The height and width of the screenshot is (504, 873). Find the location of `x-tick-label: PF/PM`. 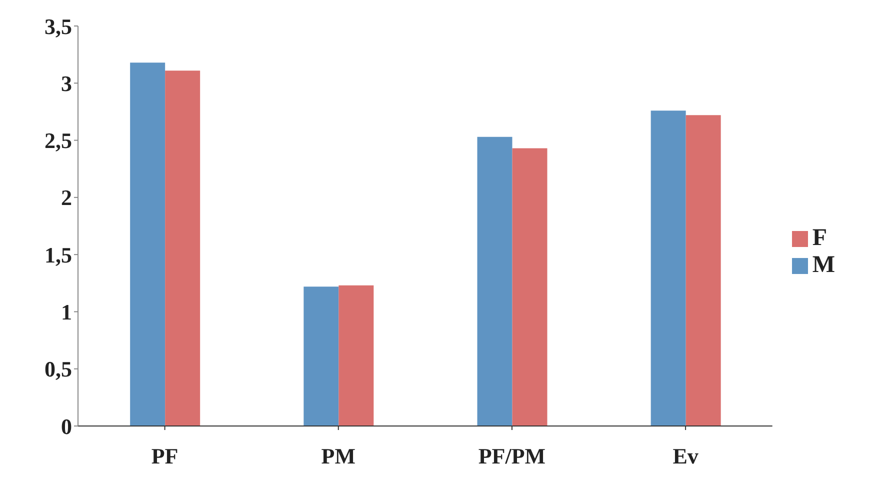

x-tick-label: PF/PM is located at coordinates (512, 456).